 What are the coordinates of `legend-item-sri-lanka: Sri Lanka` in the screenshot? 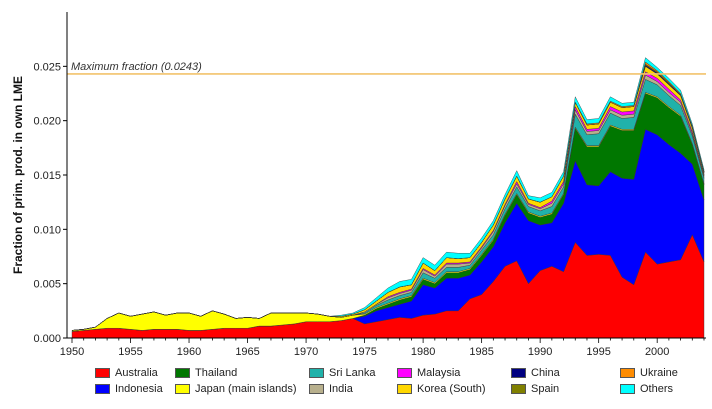 It's located at (342, 373).